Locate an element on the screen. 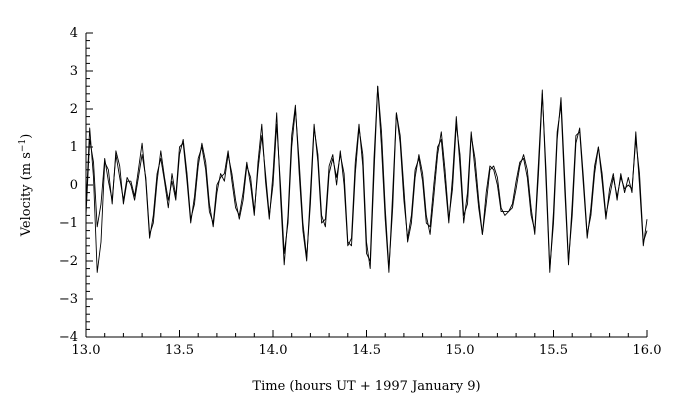 The image size is (687, 412). x-axis-title: Time (hours UT + 1997 January 9) is located at coordinates (366, 386).